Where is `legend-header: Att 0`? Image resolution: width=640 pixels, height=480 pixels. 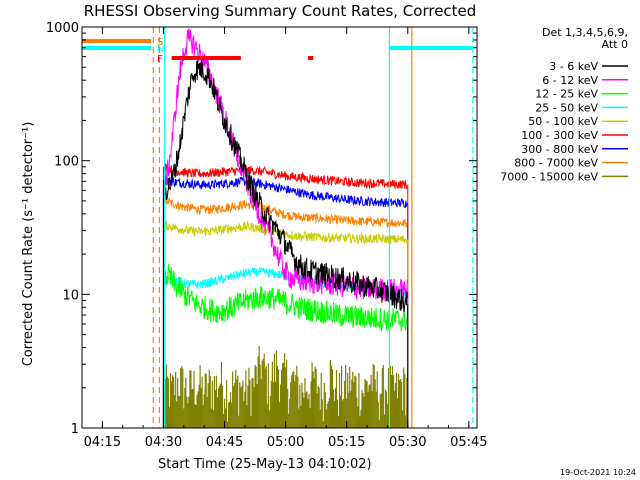
legend-header: Att 0 is located at coordinates (615, 44).